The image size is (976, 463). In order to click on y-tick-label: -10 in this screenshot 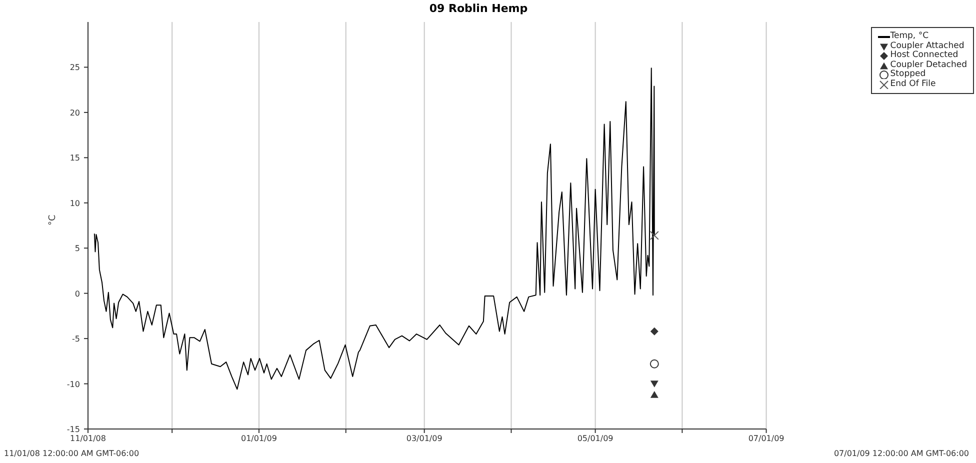, I will do `click(73, 384)`.